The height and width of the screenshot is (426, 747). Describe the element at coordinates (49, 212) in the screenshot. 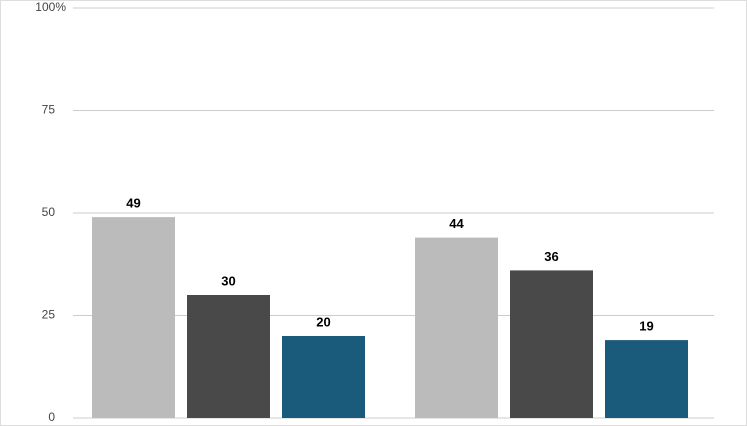

I see `y-tick-label: 50` at that location.